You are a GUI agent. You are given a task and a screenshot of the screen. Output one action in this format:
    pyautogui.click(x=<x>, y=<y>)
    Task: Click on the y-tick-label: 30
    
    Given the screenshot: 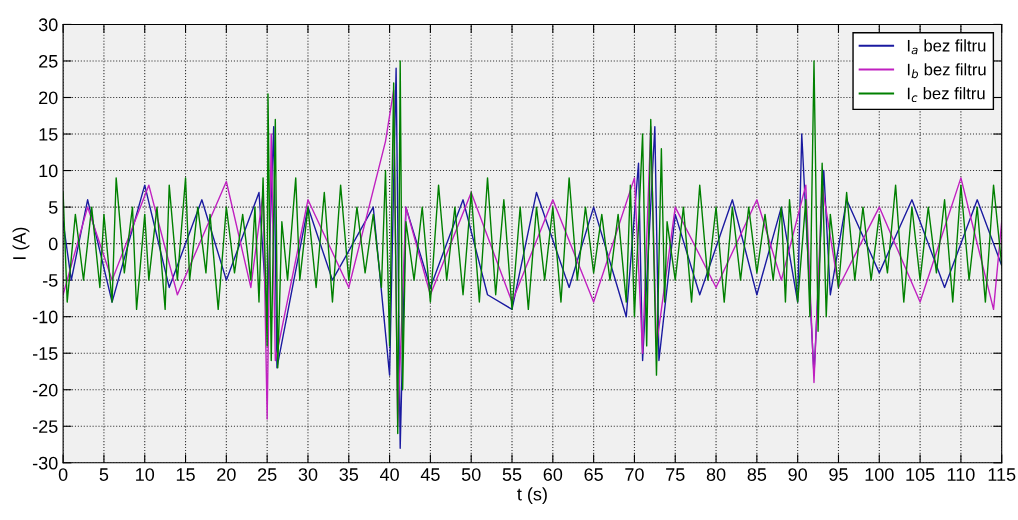 What is the action you would take?
    pyautogui.click(x=48, y=25)
    